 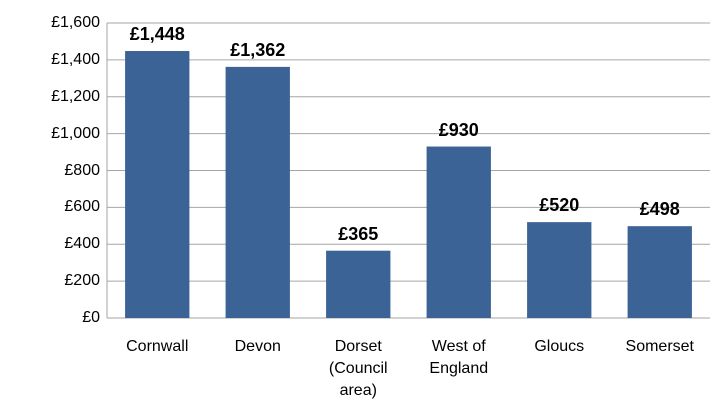 I want to click on y-tick-label: £1,600, so click(x=75, y=22).